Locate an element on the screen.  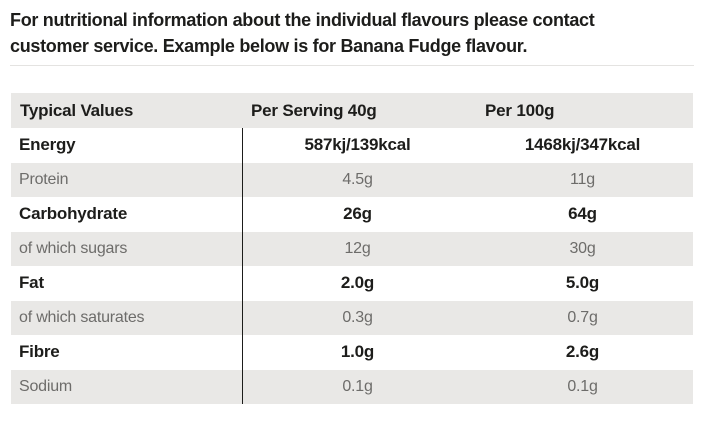
table-row-of-which-sugars: of which sugars 12g 30g is located at coordinates (352, 248).